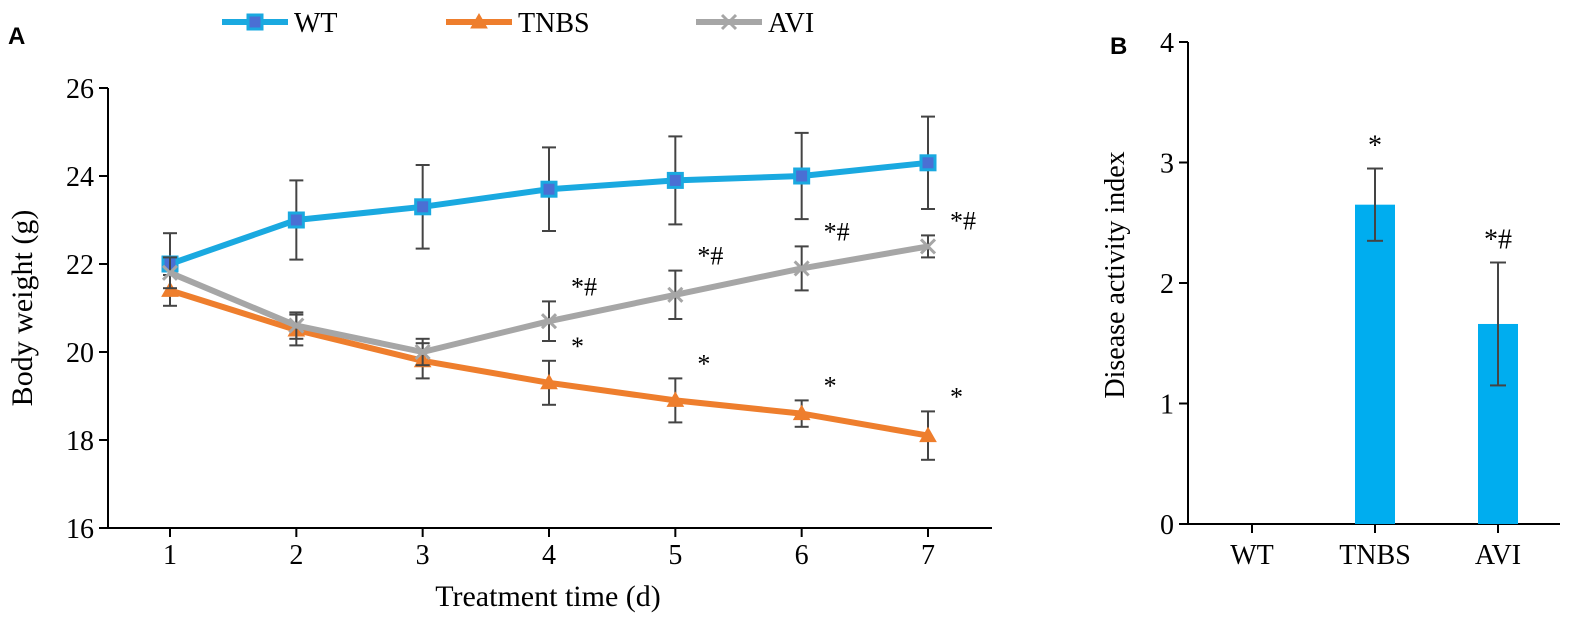 This screenshot has height=619, width=1589. What do you see at coordinates (791, 23) in the screenshot?
I see `legend-label: AVI` at bounding box center [791, 23].